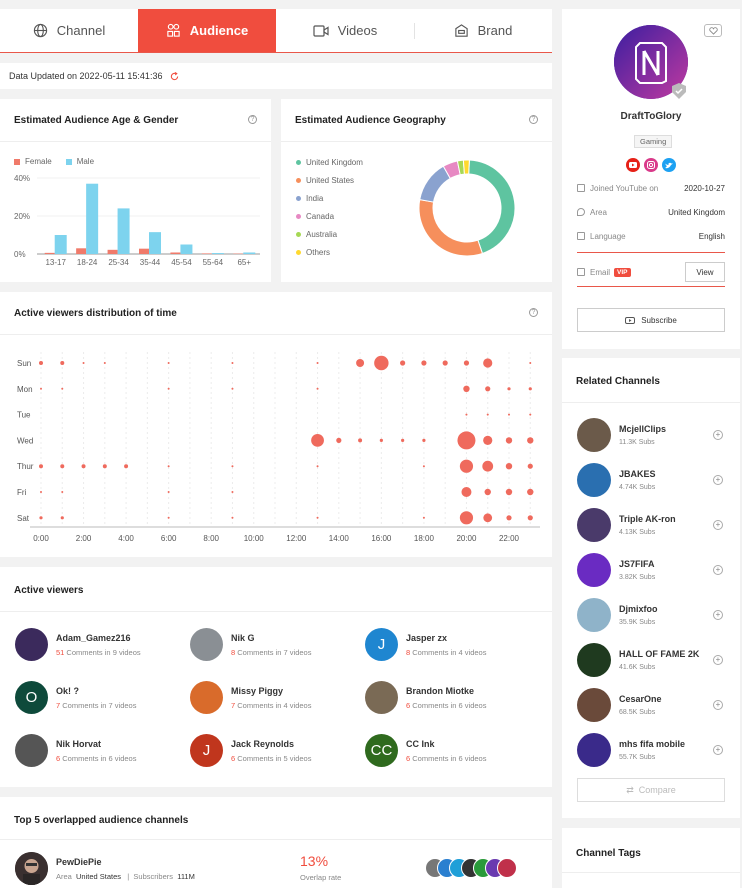 The image size is (742, 888). I want to click on related-name: HALL OF FAME 2K, so click(659, 654).